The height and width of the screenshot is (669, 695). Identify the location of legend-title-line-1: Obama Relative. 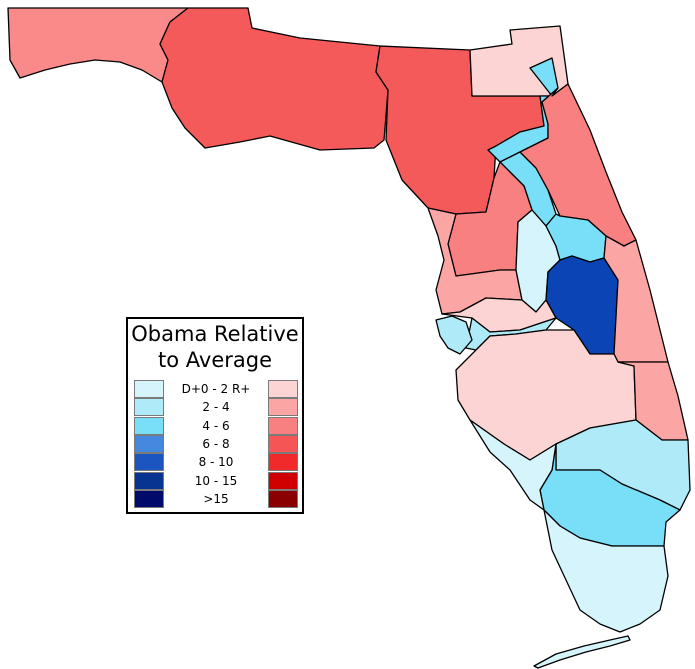
(215, 334).